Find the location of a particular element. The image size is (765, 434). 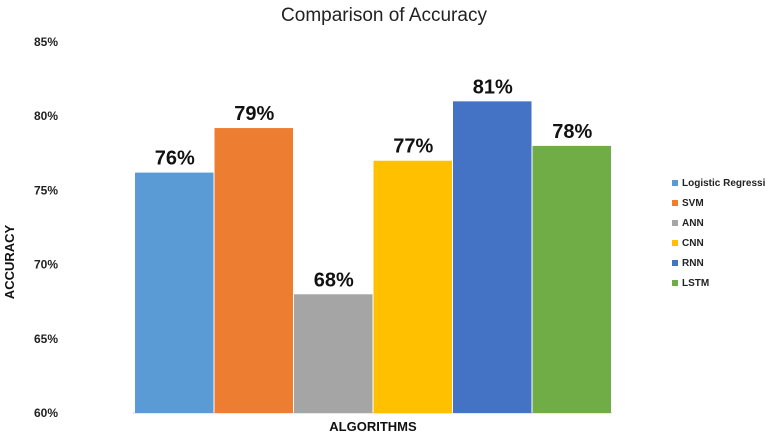

legend-label: SVM is located at coordinates (693, 203).